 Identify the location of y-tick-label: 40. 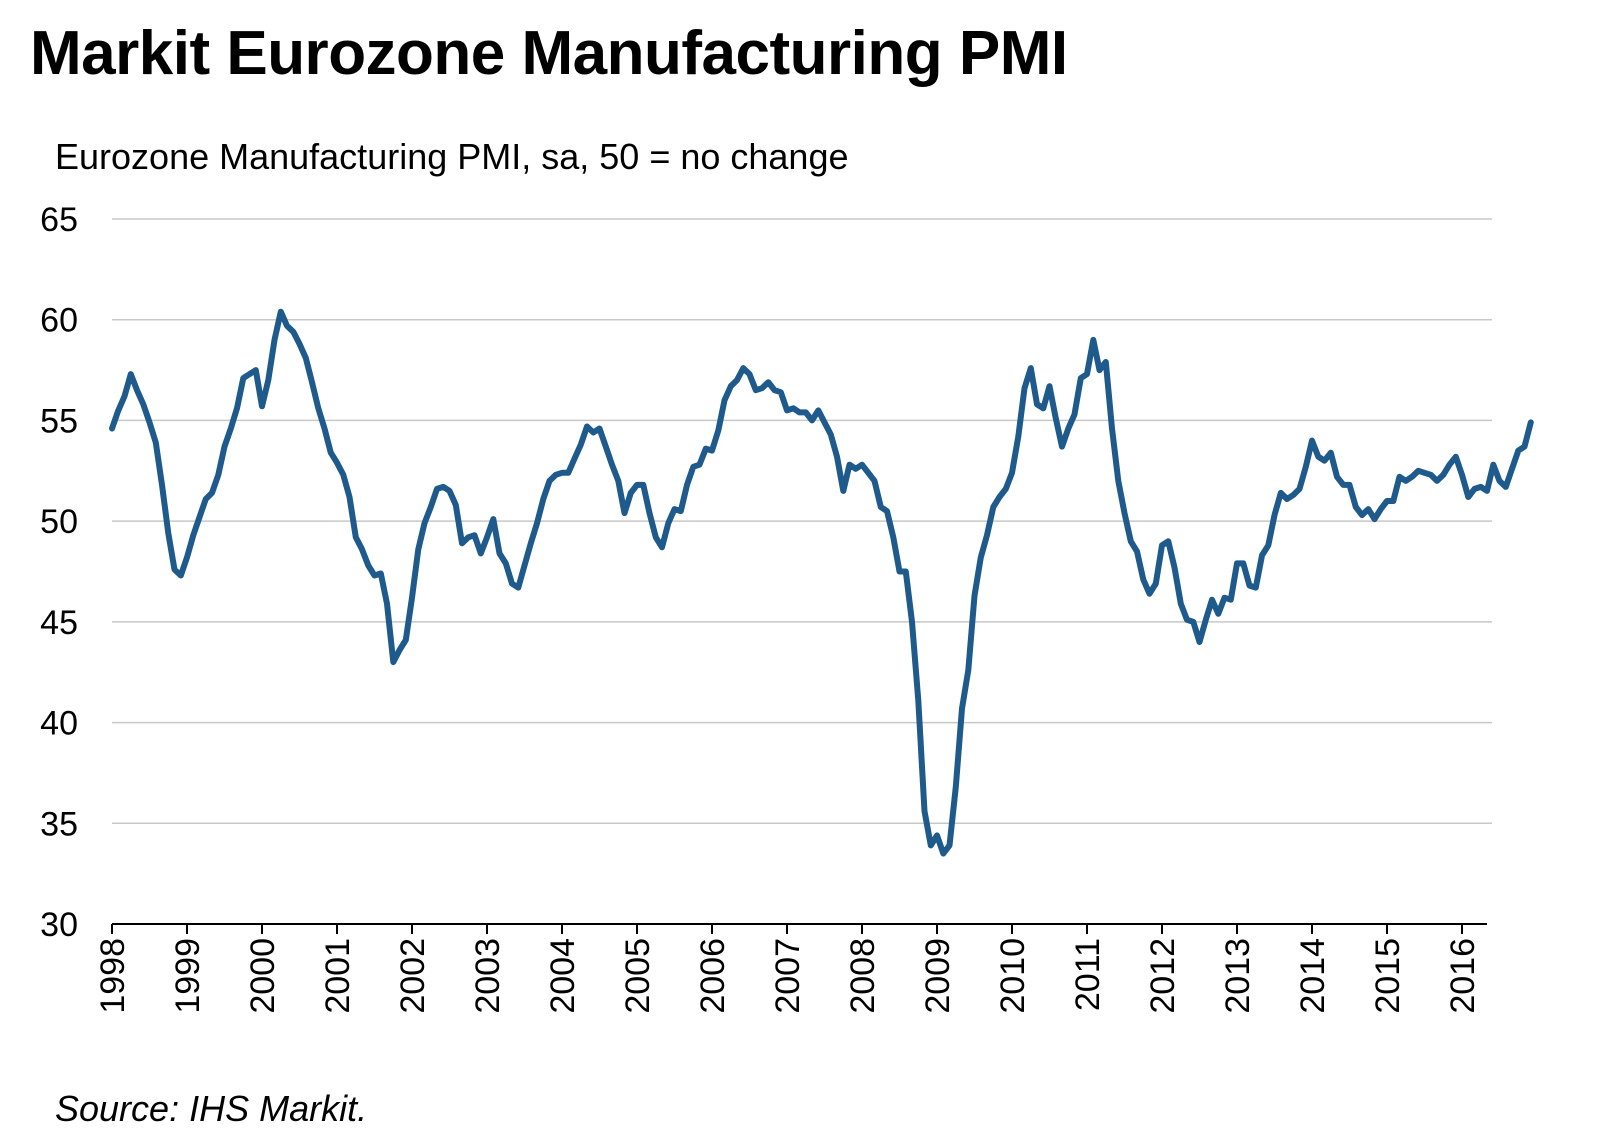
(59, 724).